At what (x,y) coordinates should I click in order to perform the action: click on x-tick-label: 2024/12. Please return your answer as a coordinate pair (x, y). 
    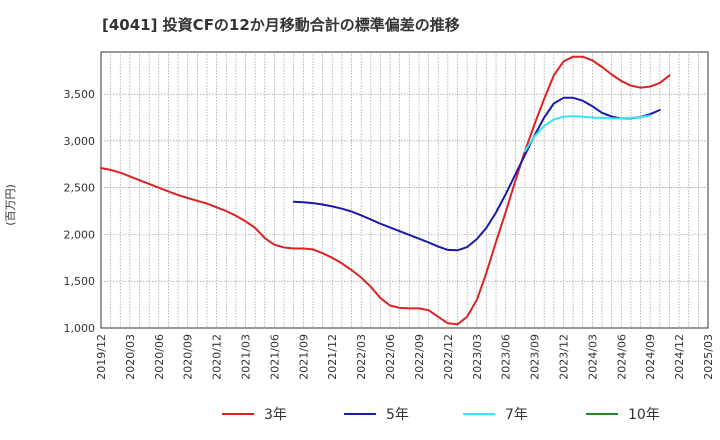
    Looking at the image, I should click on (679, 357).